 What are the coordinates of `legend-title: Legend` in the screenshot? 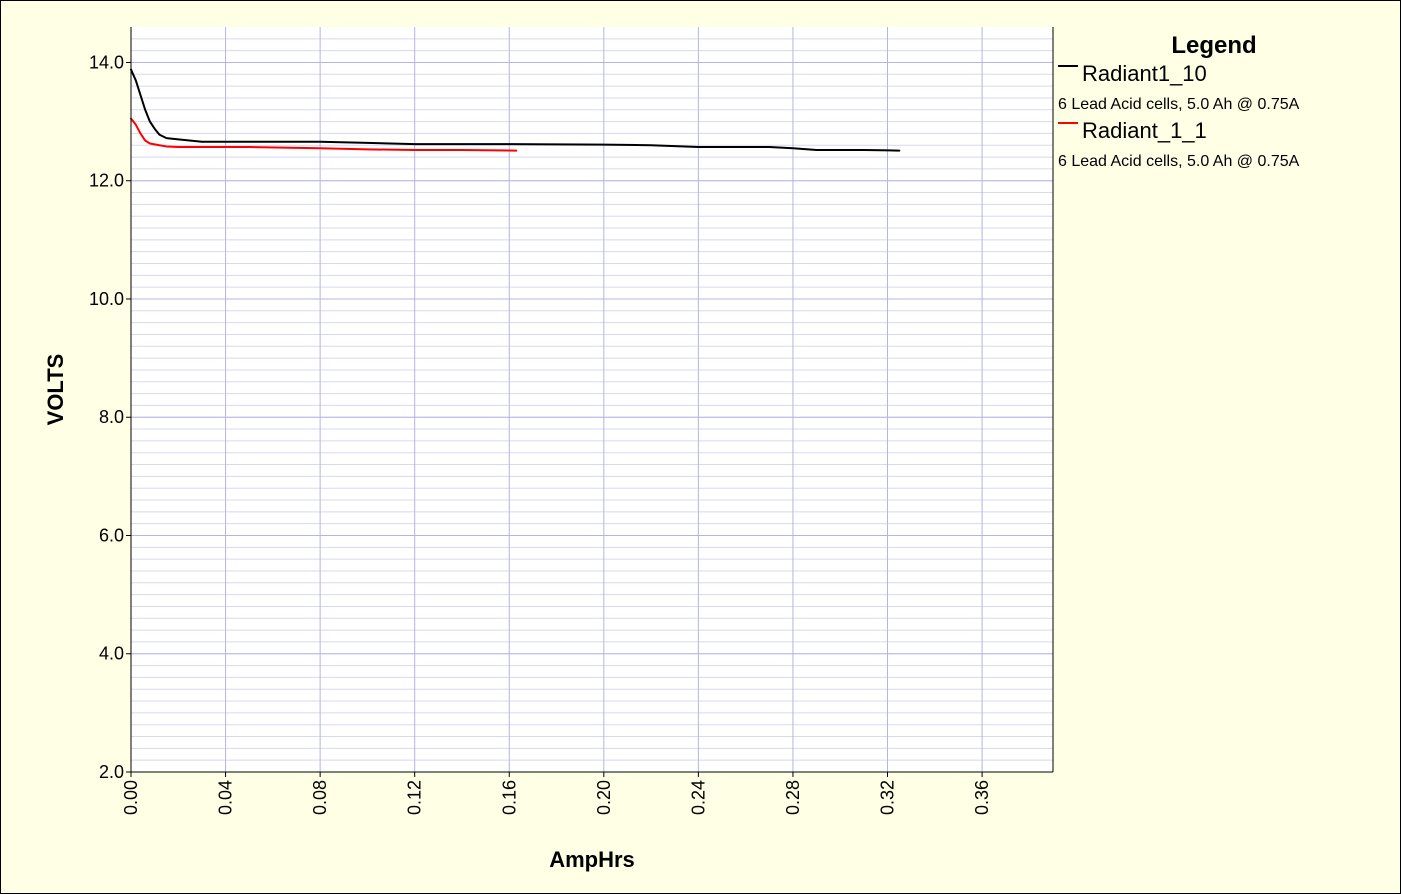 It's located at (1213, 45).